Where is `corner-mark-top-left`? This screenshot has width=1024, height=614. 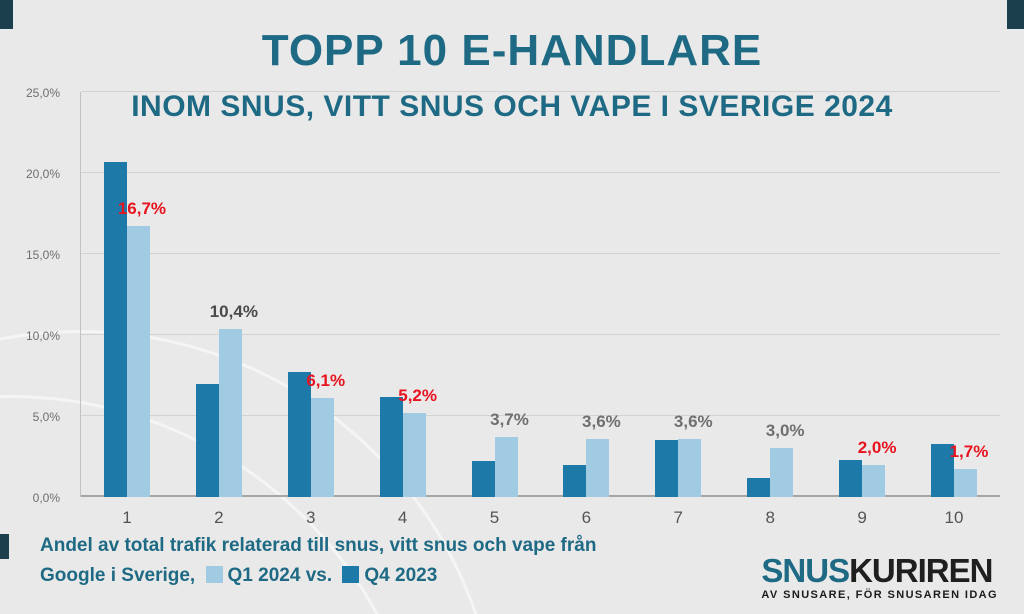
corner-mark-top-left is located at coordinates (6, 14).